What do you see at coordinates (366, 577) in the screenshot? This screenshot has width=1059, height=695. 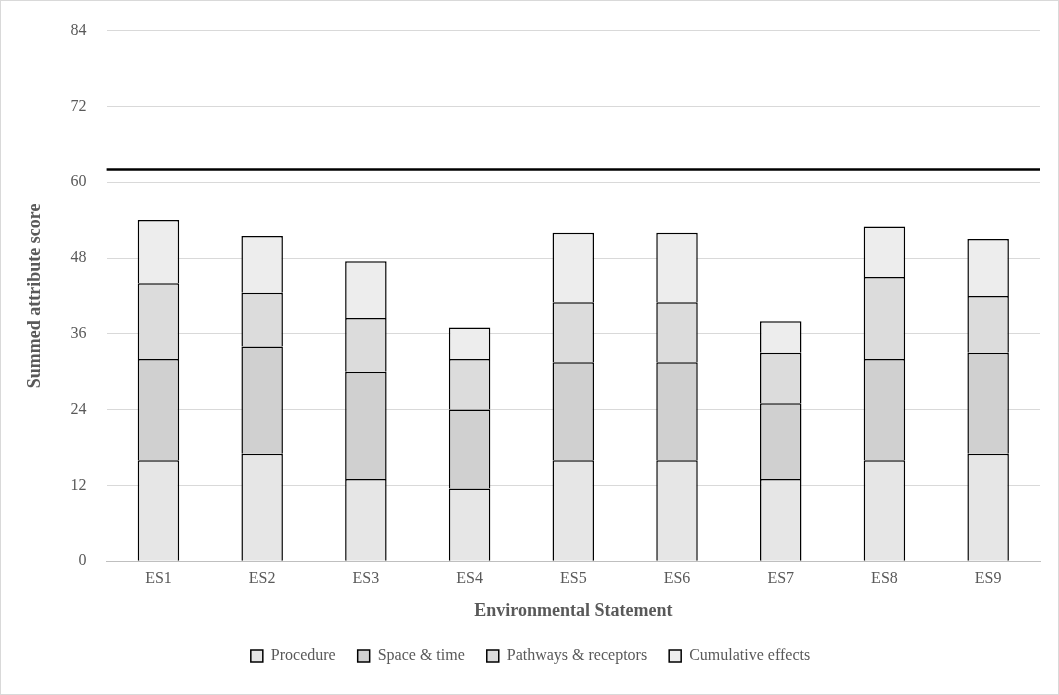 I see `x-tick-label: ES3` at bounding box center [366, 577].